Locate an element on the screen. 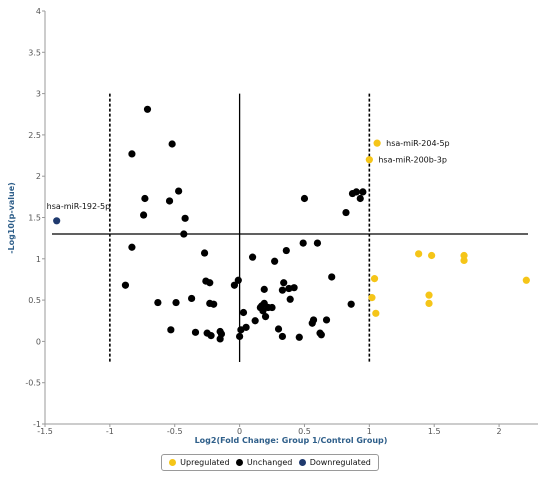  legend-item-upregulated: Upregulated is located at coordinates (199, 462).